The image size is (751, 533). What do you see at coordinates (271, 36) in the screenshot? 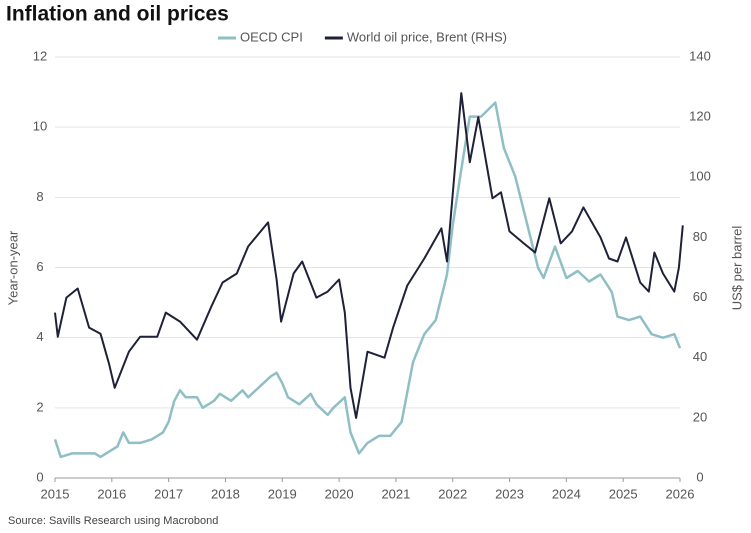
I see `legend-label: OECD CPI` at bounding box center [271, 36].